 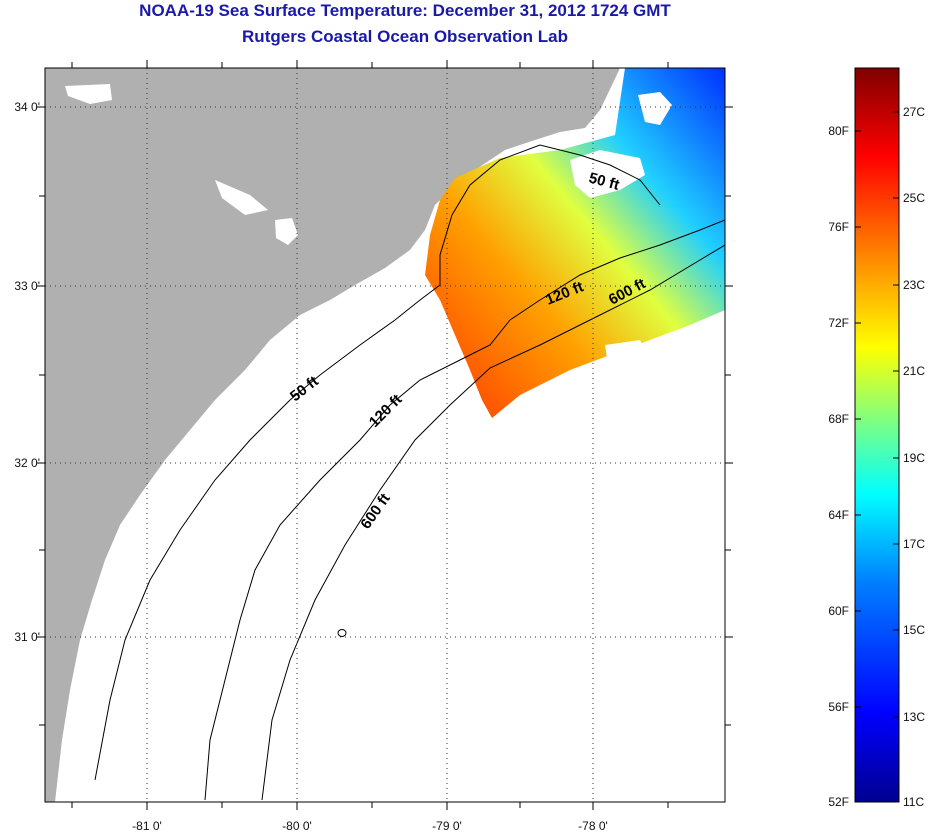 I want to click on cbar-label-f: 52F, so click(x=838, y=802).